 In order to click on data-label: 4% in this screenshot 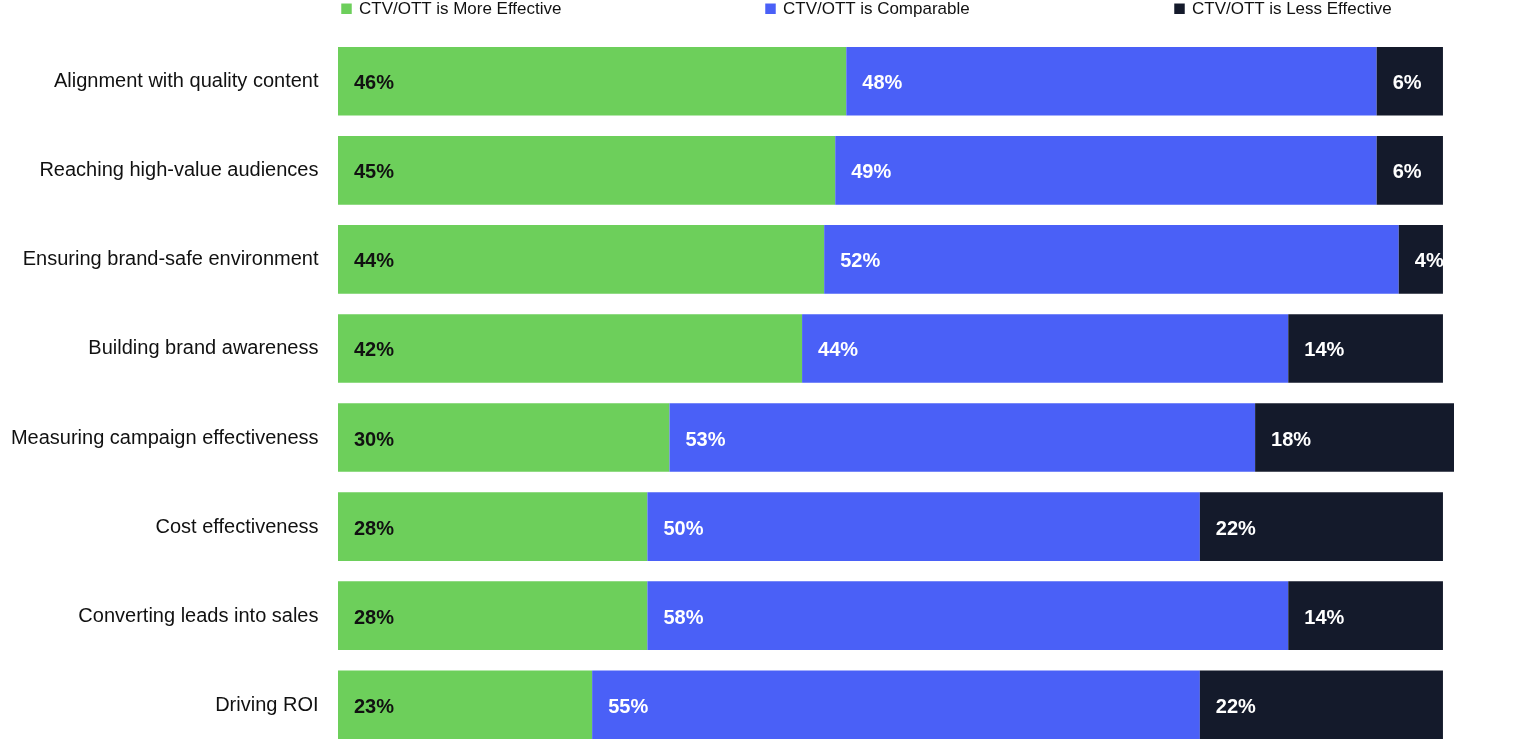, I will do `click(1429, 260)`.